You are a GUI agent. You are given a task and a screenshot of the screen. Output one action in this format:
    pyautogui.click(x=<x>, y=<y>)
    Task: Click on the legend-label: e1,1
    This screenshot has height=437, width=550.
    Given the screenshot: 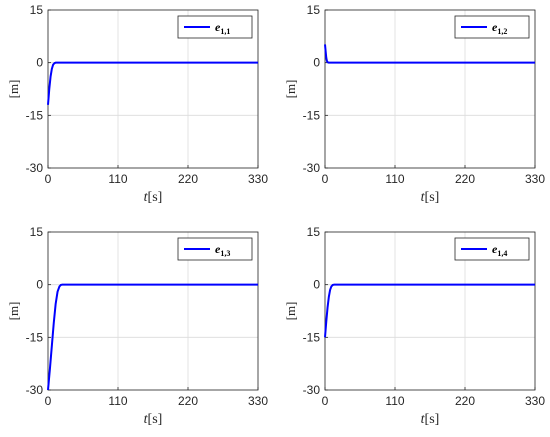 What is the action you would take?
    pyautogui.click(x=222, y=28)
    